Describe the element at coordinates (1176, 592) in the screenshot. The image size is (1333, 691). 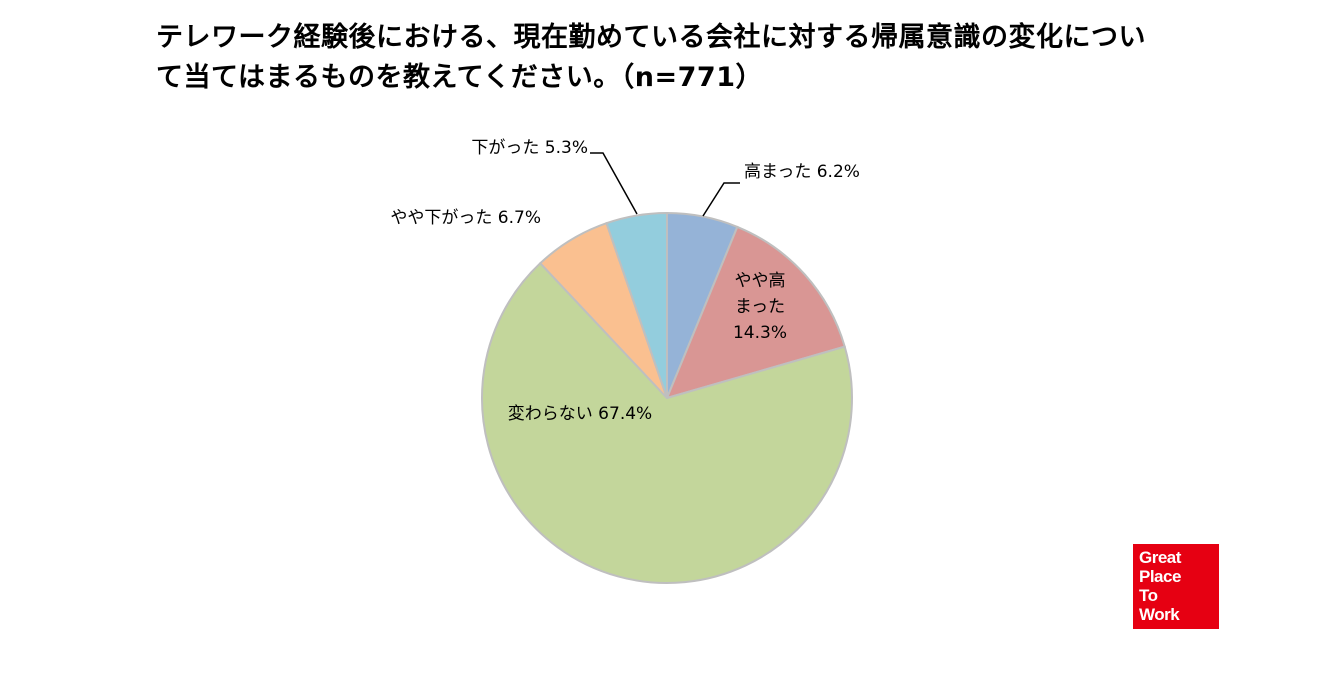
I see `great-place-to-work-logo: Great Place To Work ®` at that location.